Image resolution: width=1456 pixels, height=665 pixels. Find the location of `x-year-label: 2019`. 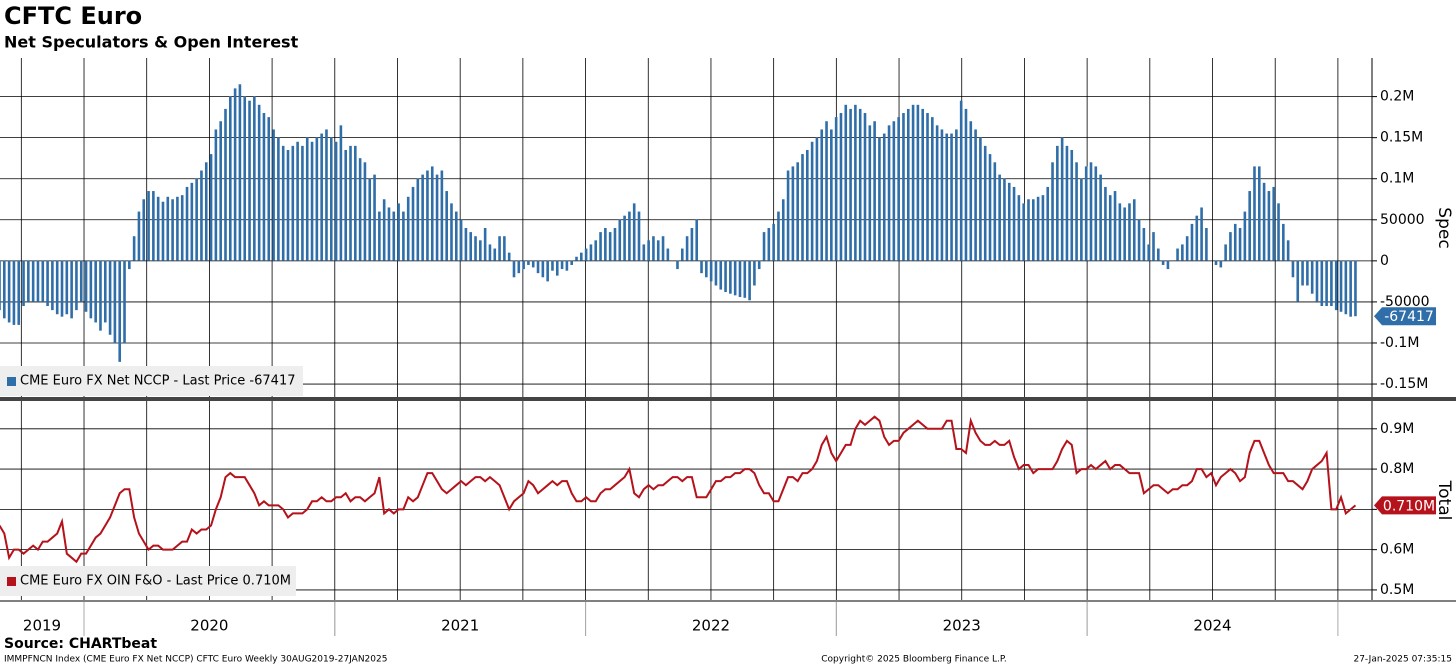

x-year-label: 2019 is located at coordinates (42, 626).